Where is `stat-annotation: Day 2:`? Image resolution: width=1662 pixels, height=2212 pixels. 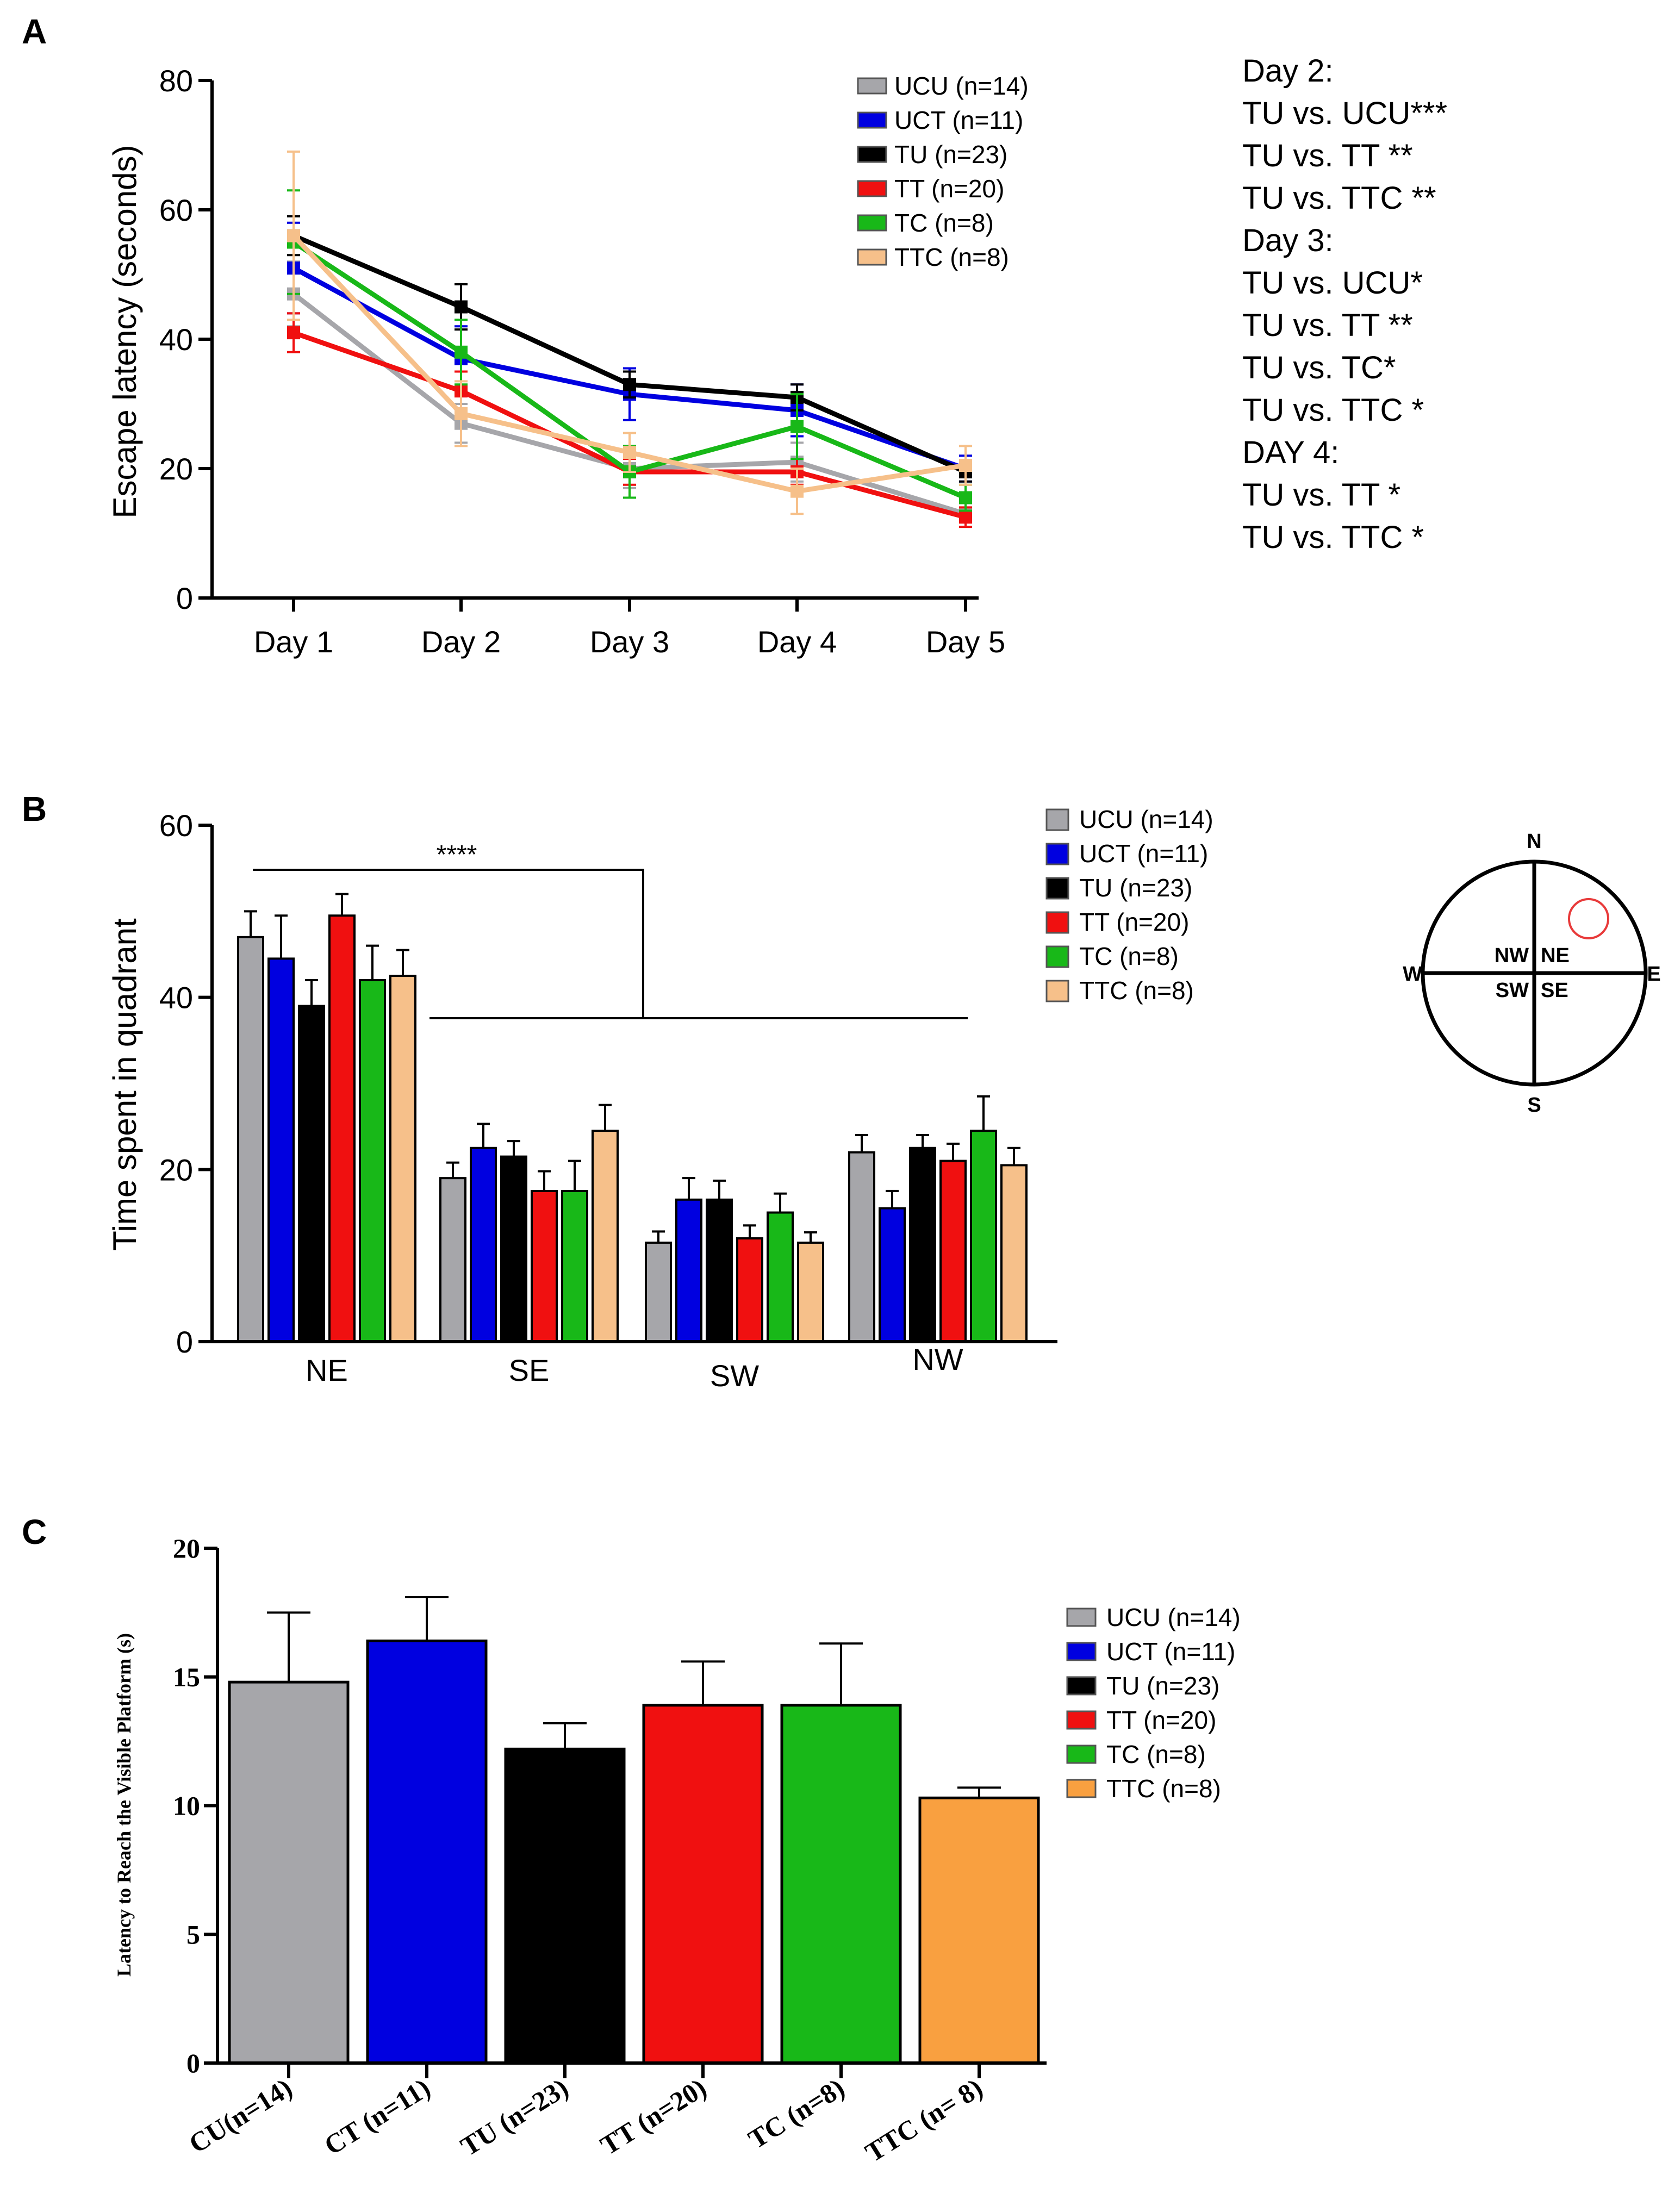 stat-annotation: Day 2: is located at coordinates (1288, 71).